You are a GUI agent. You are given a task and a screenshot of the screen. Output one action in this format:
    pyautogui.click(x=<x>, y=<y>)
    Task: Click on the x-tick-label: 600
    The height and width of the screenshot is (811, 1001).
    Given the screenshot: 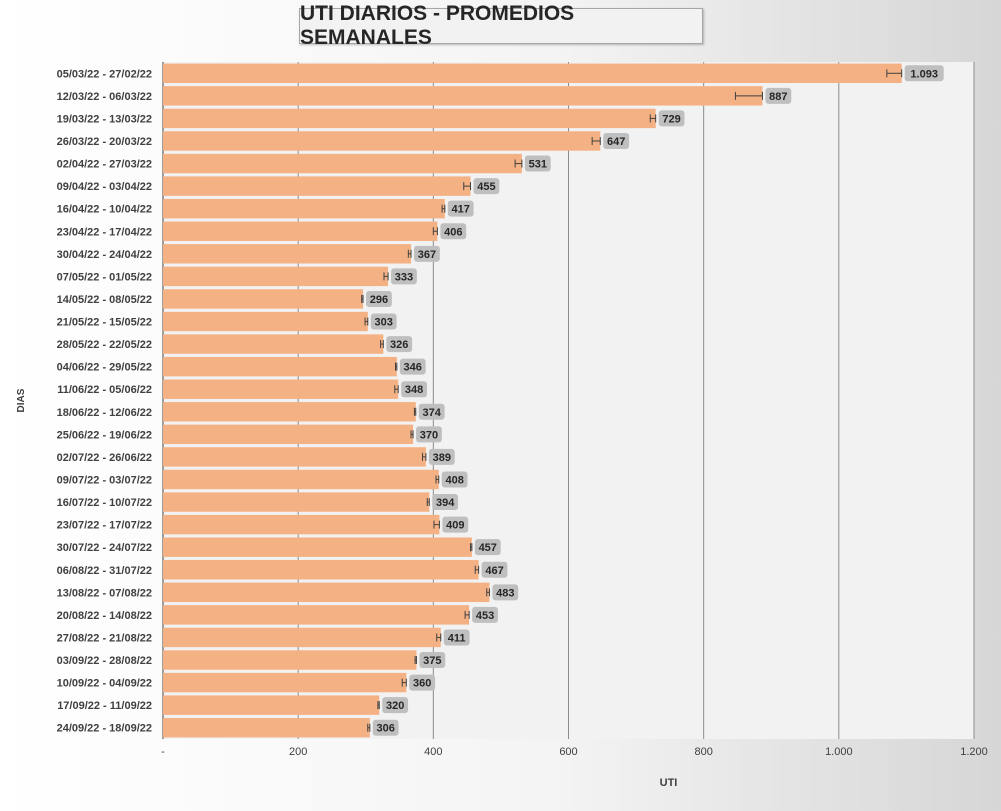 What is the action you would take?
    pyautogui.click(x=568, y=752)
    